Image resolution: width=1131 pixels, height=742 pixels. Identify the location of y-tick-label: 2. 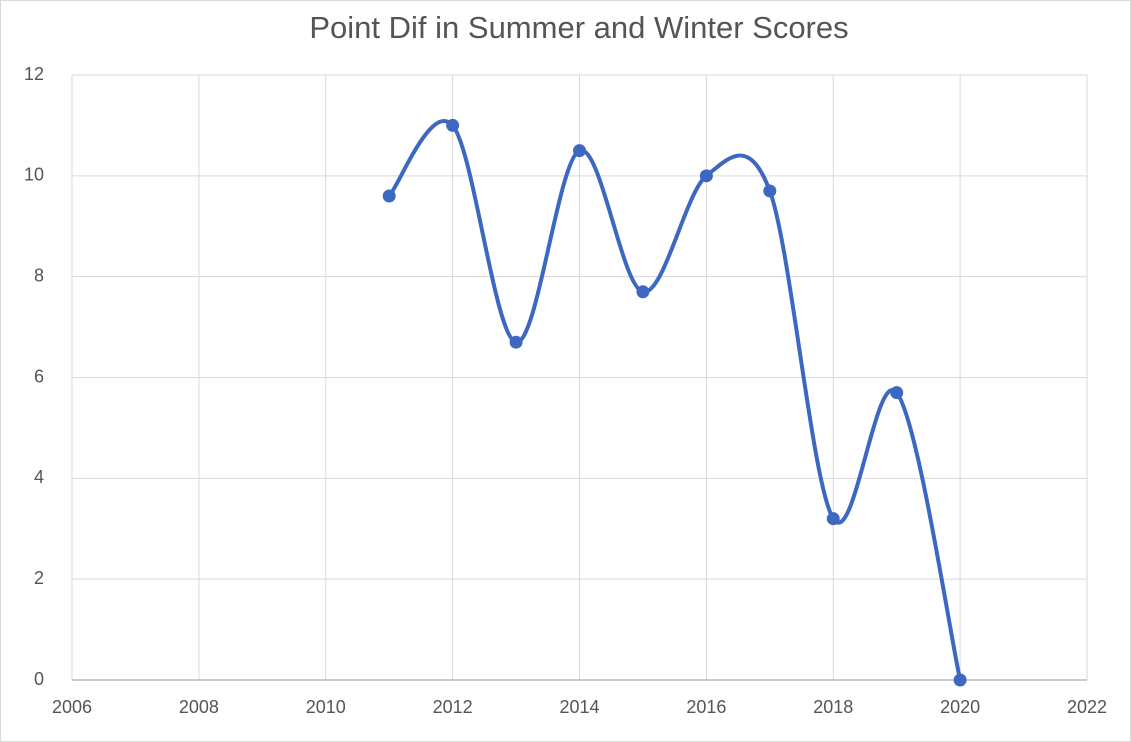
(39, 578).